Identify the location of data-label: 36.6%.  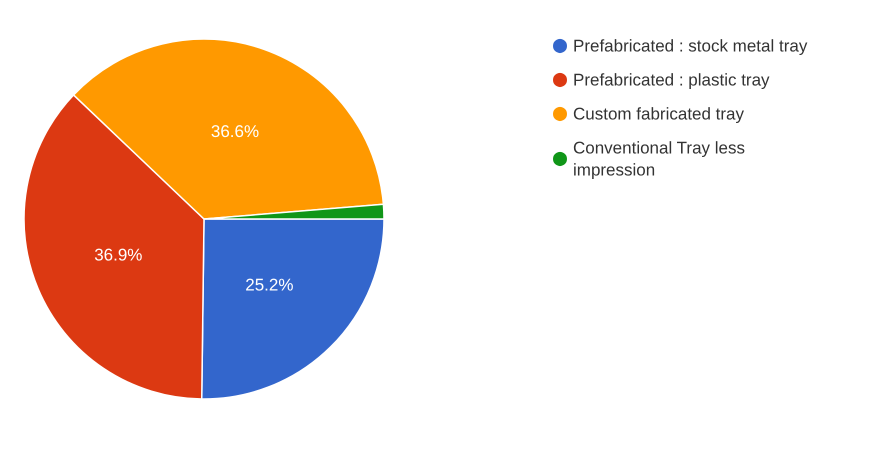
(235, 131).